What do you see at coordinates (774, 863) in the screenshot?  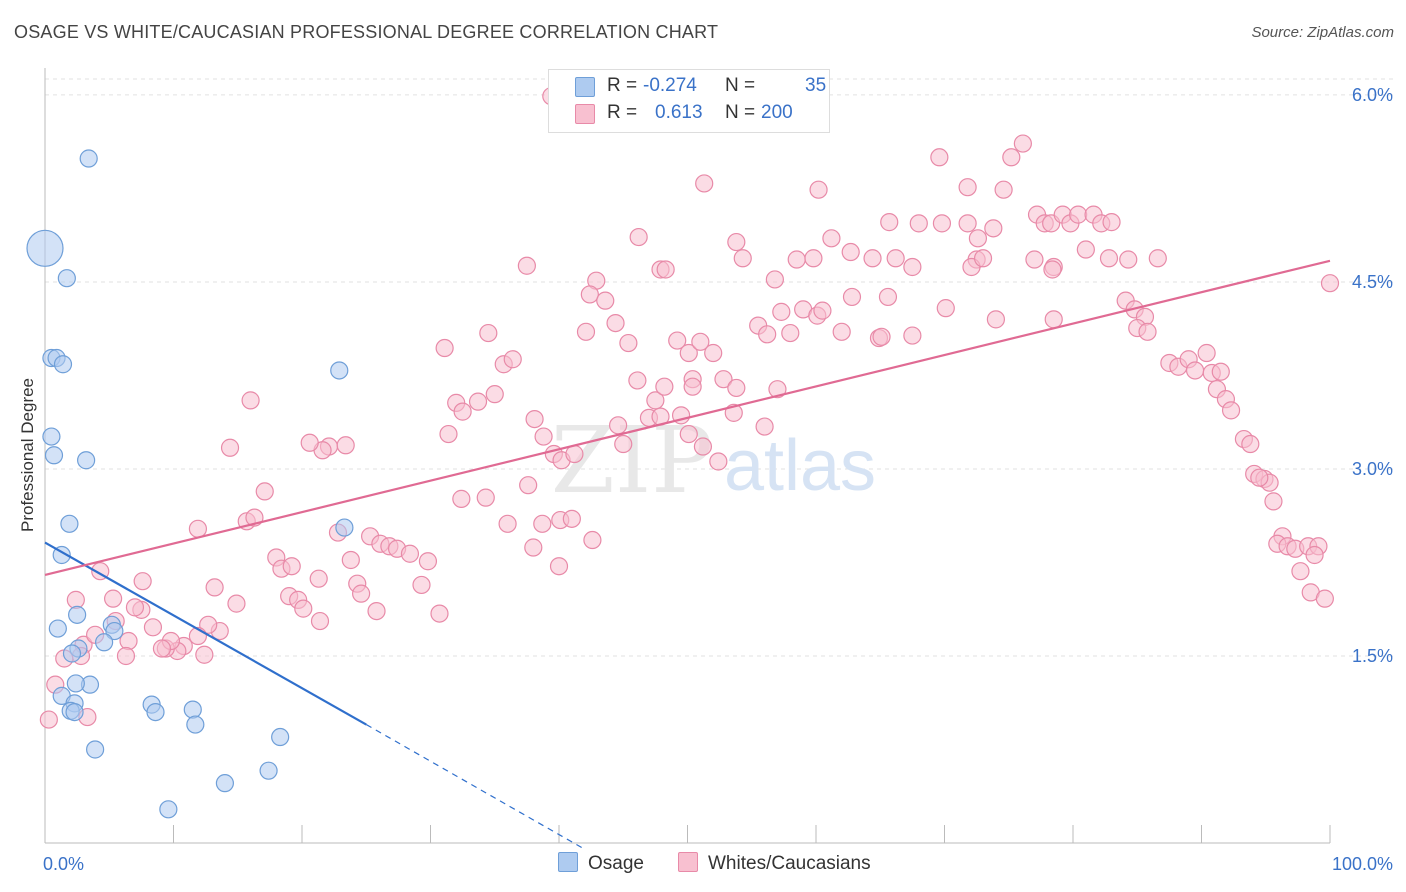 I see `bottom-legend-whites: Whites/Caucasians` at bounding box center [774, 863].